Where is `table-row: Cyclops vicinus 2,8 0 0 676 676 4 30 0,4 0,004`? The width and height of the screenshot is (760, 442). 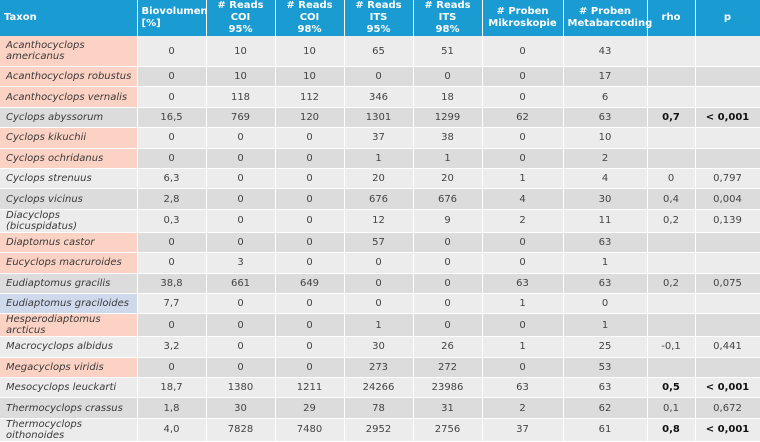
table-row: Cyclops vicinus 2,8 0 0 676 676 4 30 0,4 0,004 is located at coordinates (380, 199).